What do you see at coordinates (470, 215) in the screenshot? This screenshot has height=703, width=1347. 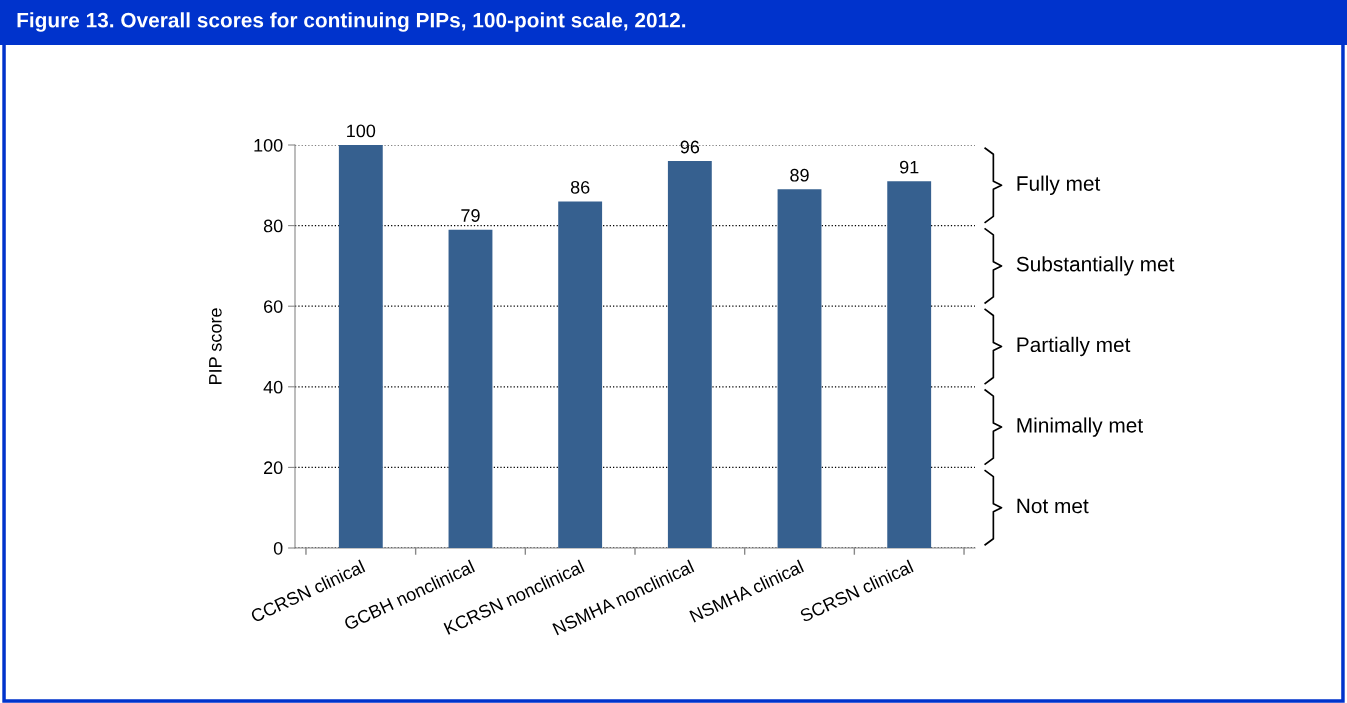 I see `data-label: 79` at bounding box center [470, 215].